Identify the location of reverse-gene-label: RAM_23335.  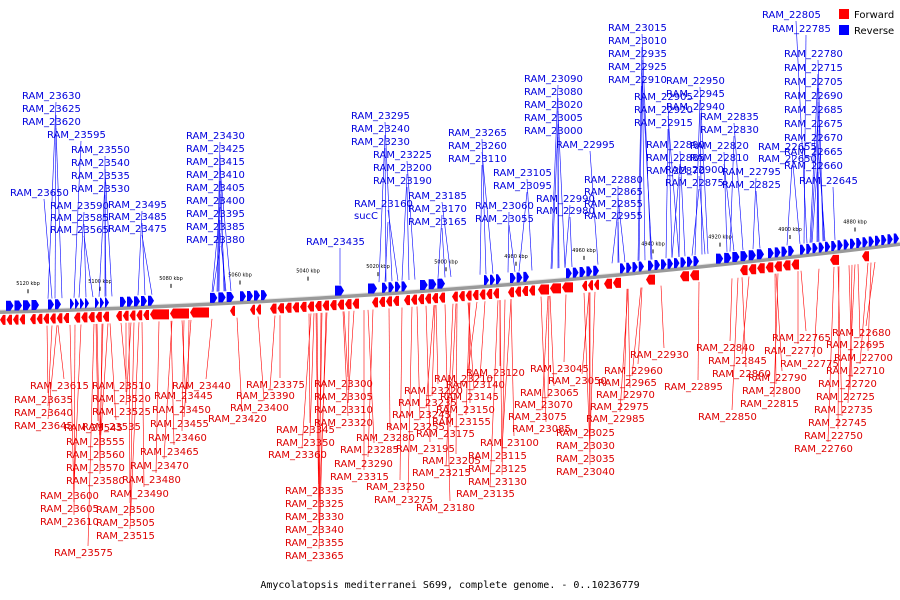
(314, 491).